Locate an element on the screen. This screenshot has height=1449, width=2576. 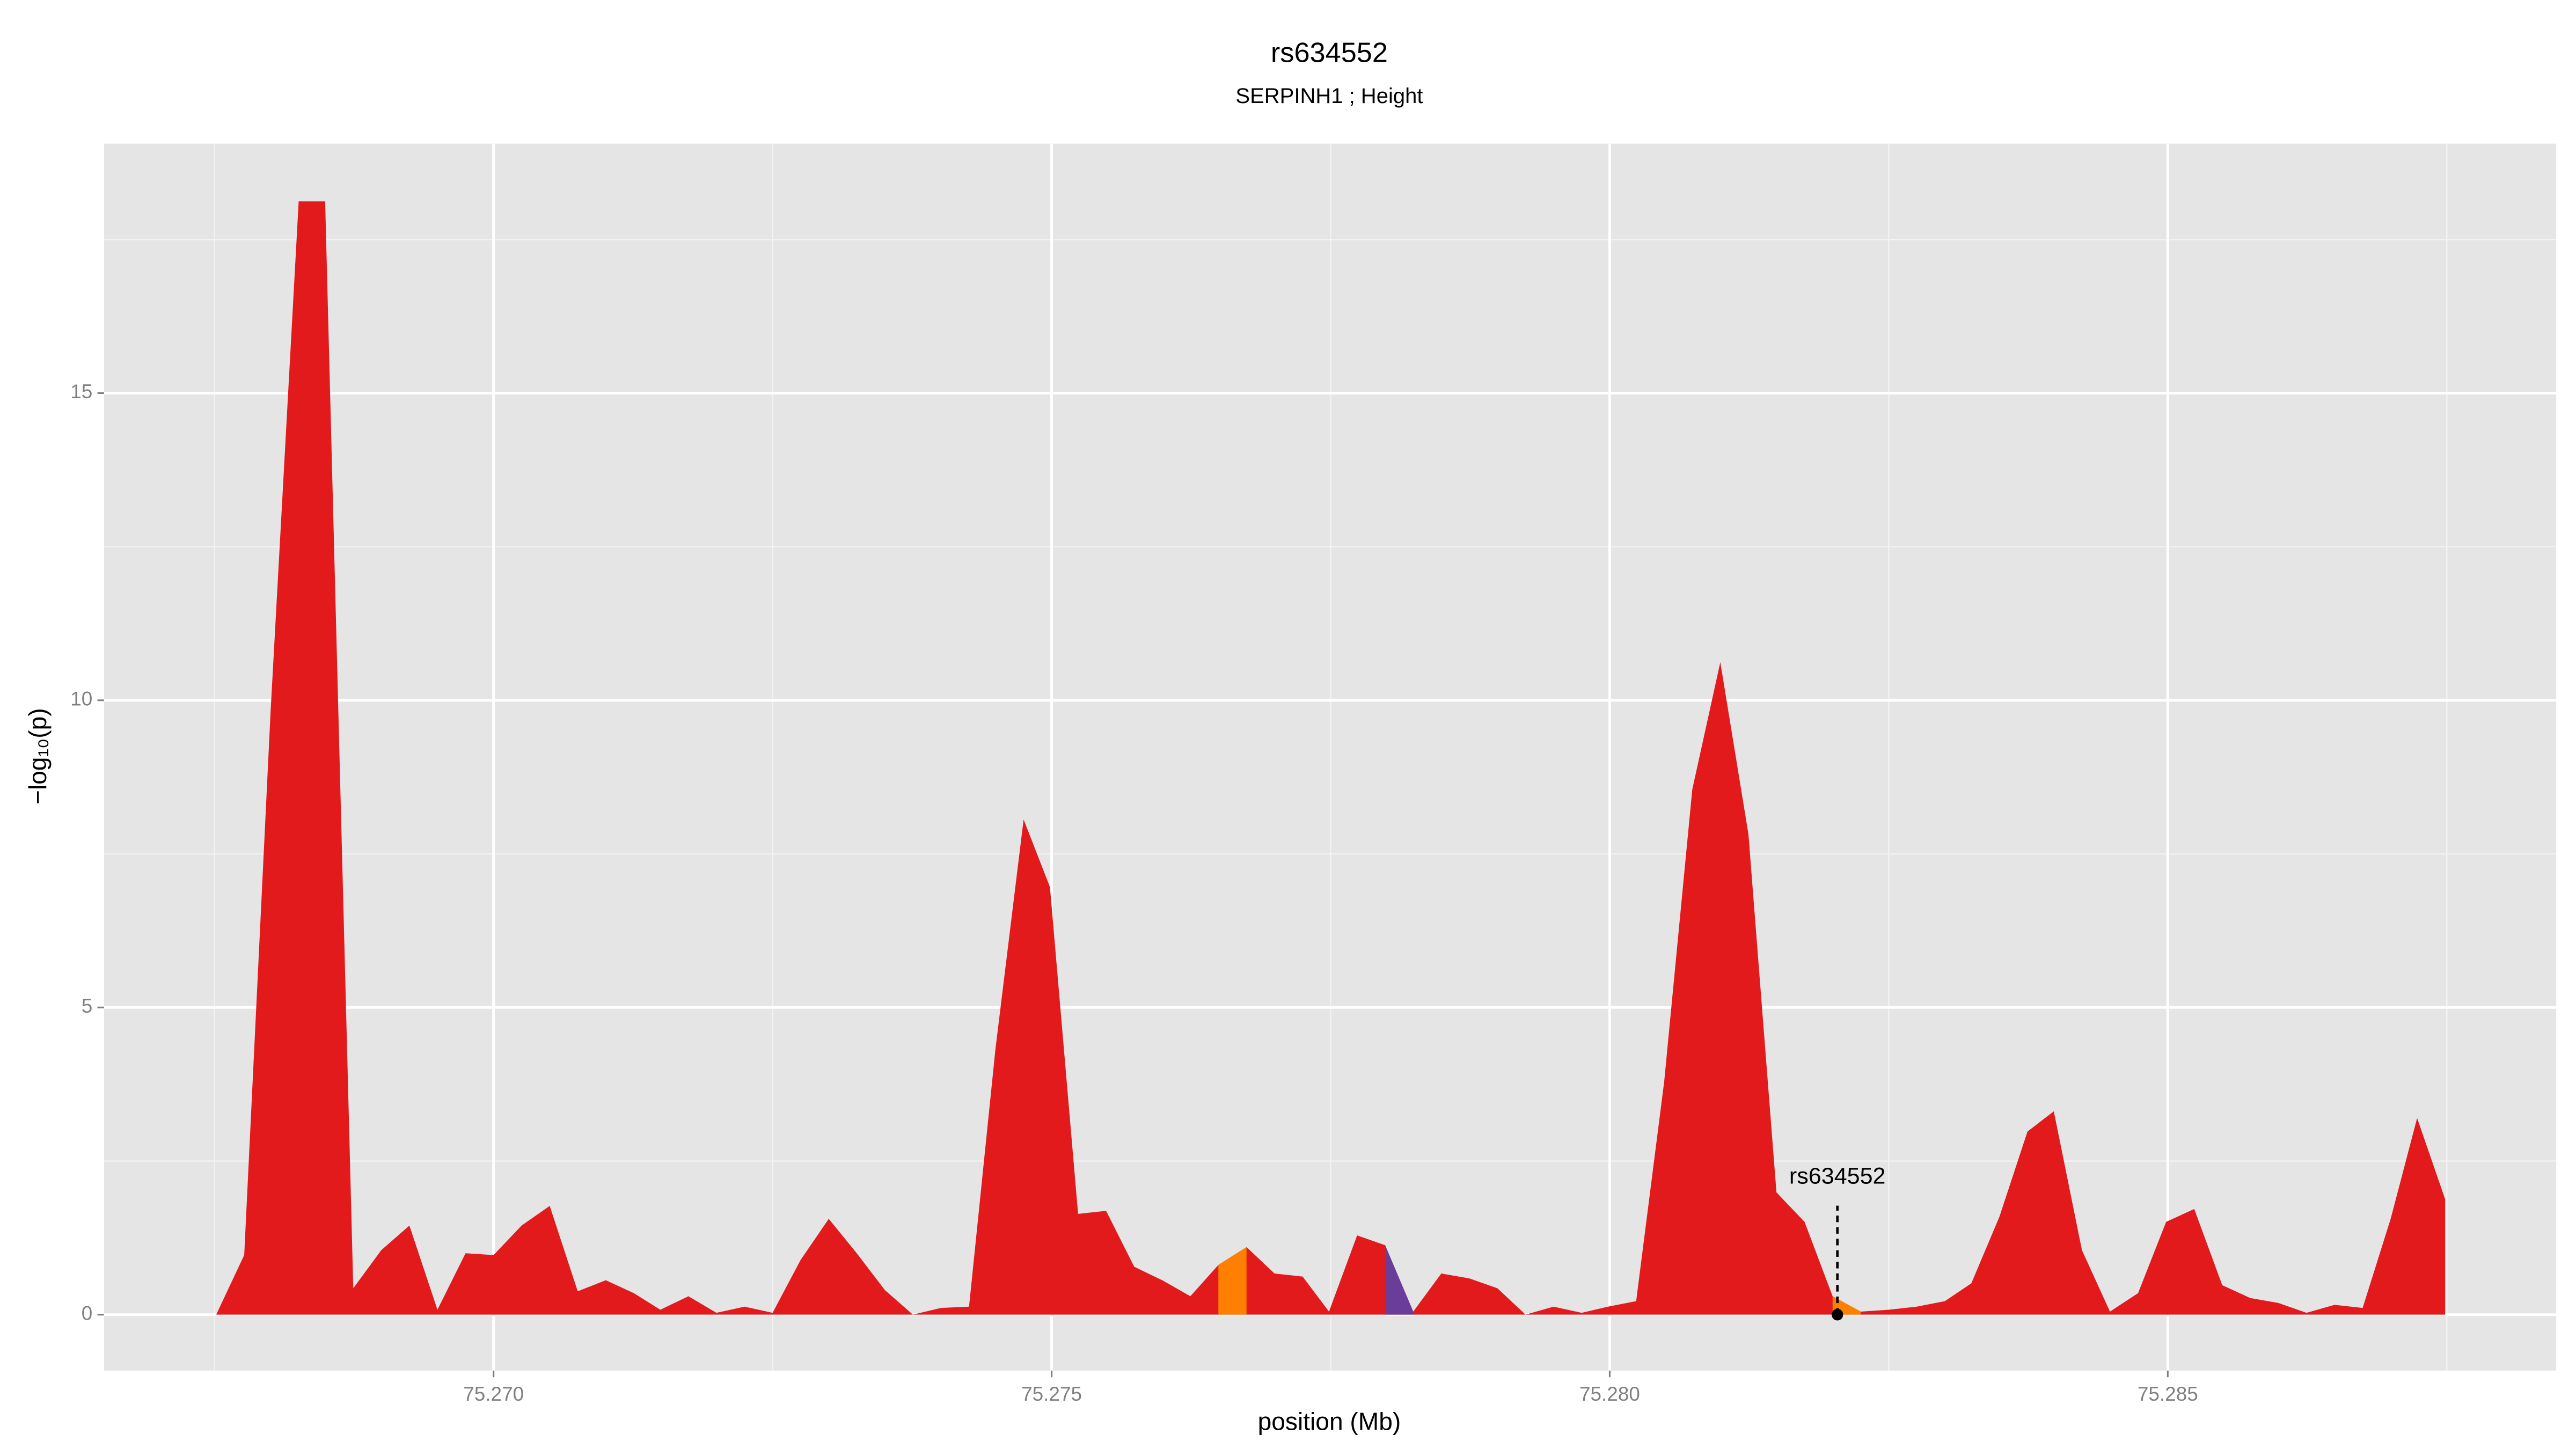
chart-subtitle: SERPINH1 ; Height is located at coordinates (1329, 96).